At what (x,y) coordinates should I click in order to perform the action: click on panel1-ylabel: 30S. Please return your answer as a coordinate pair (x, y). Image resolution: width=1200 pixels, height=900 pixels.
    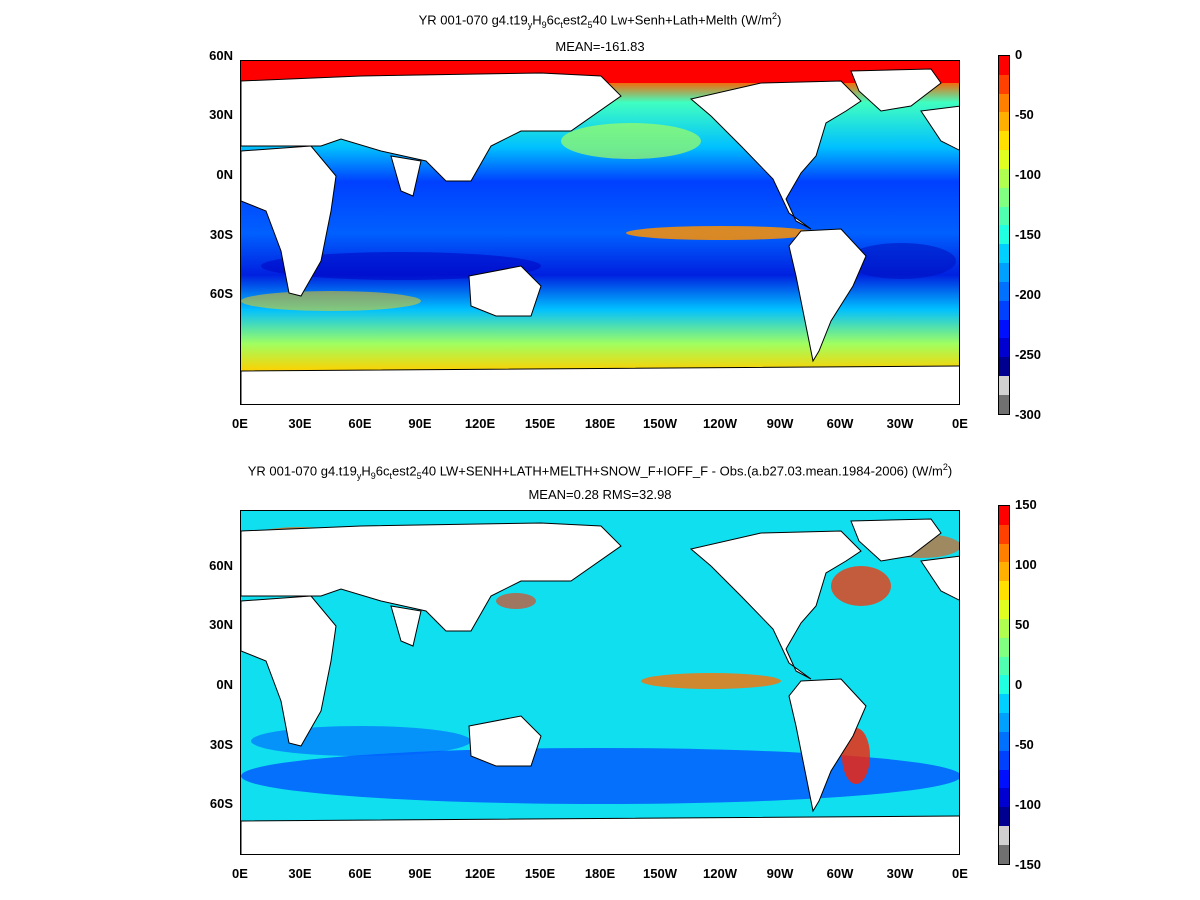
    Looking at the image, I should click on (221, 234).